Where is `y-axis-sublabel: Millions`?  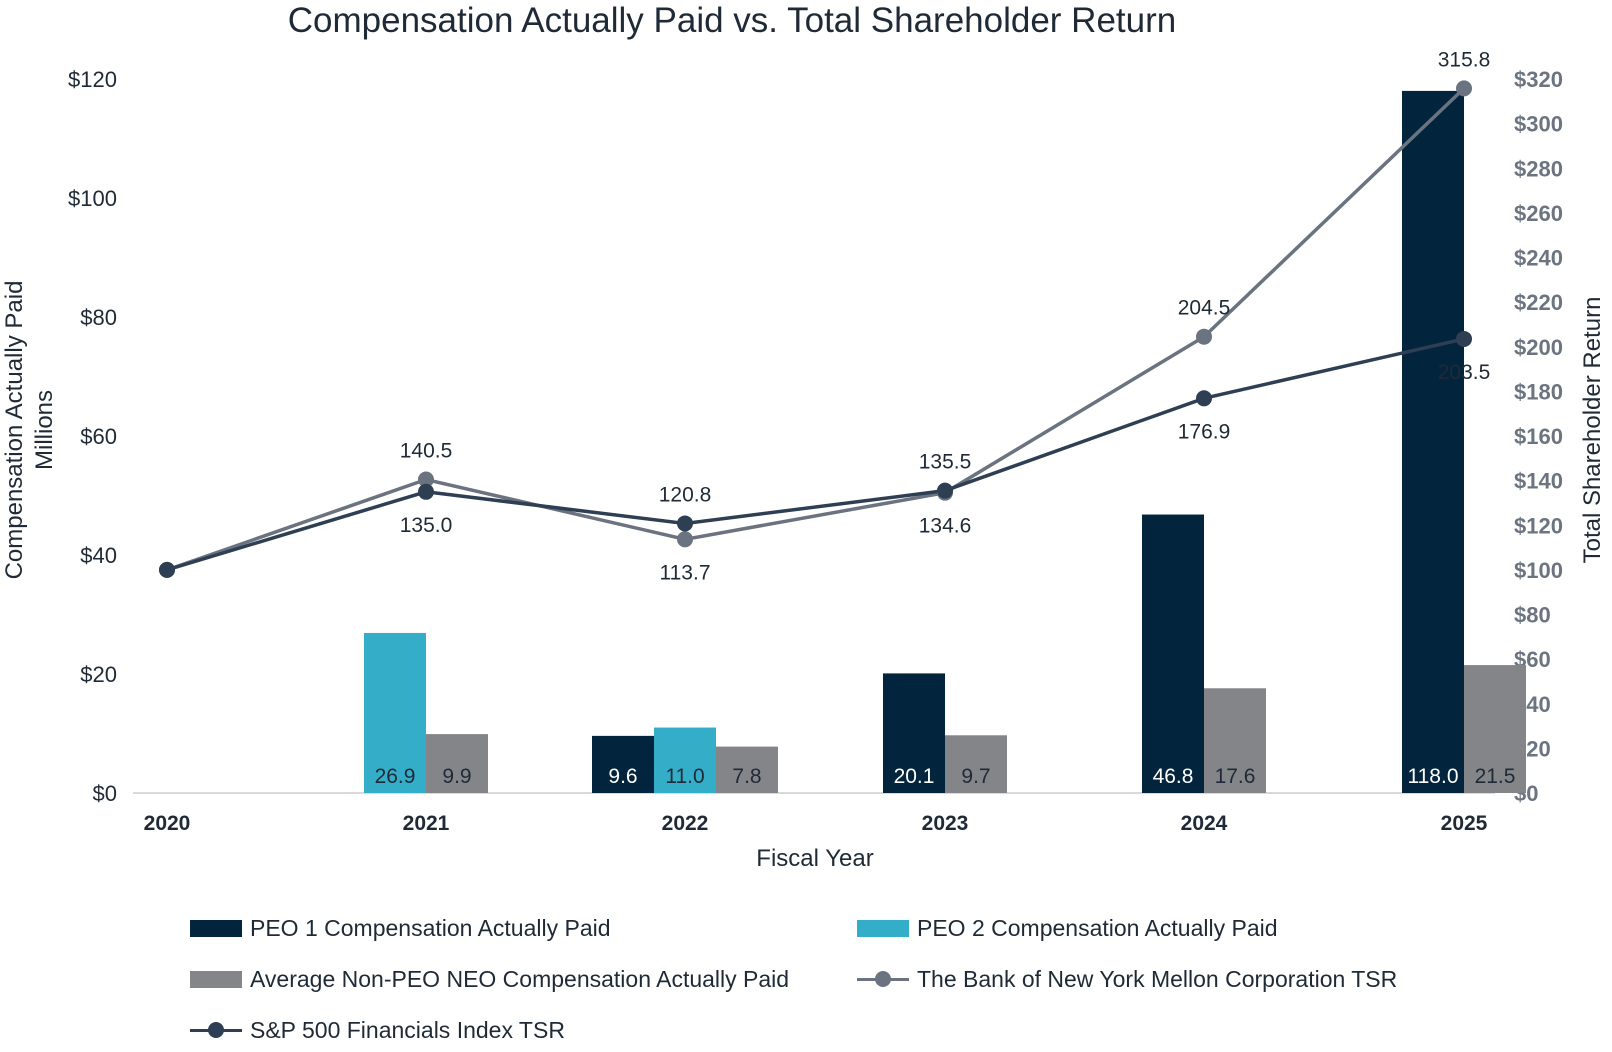
y-axis-sublabel: Millions is located at coordinates (44, 430).